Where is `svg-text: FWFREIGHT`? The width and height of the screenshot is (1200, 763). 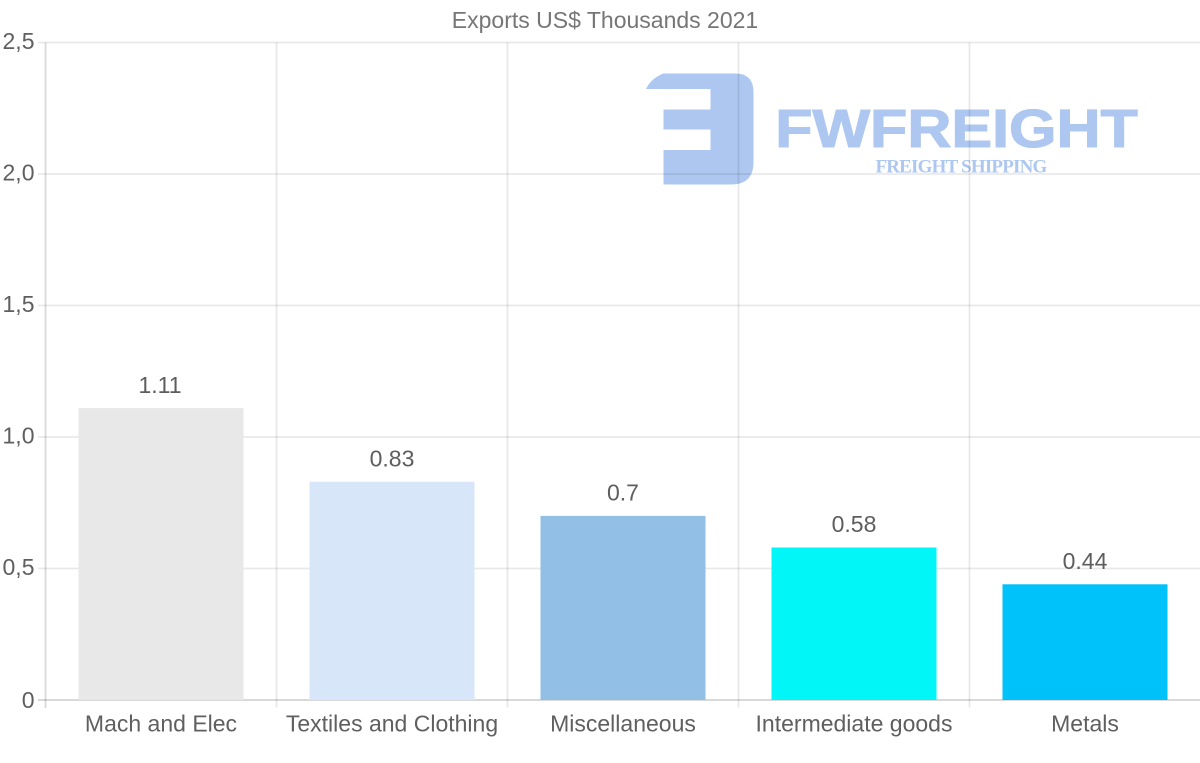 svg-text: FWFREIGHT is located at coordinates (956, 129).